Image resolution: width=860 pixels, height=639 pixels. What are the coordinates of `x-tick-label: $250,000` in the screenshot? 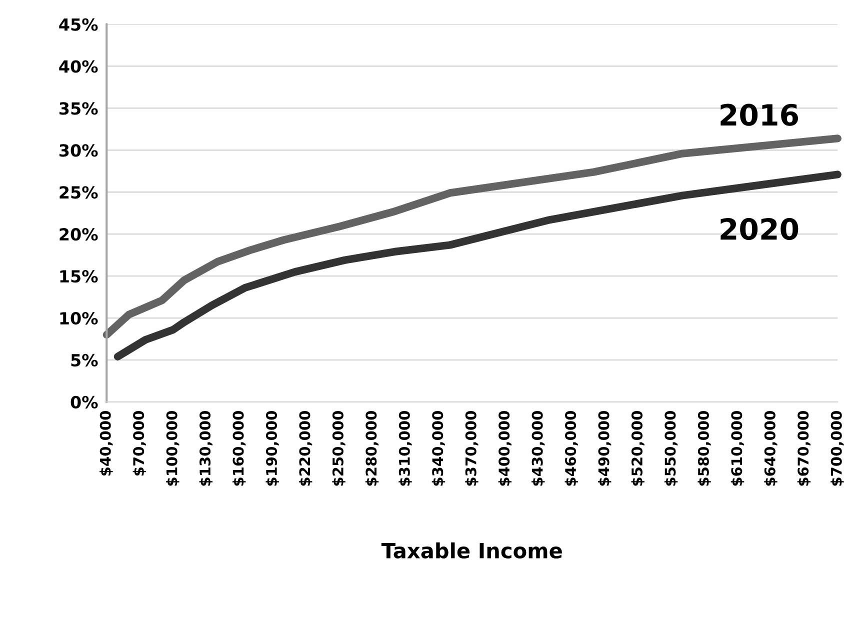 It's located at (339, 448).